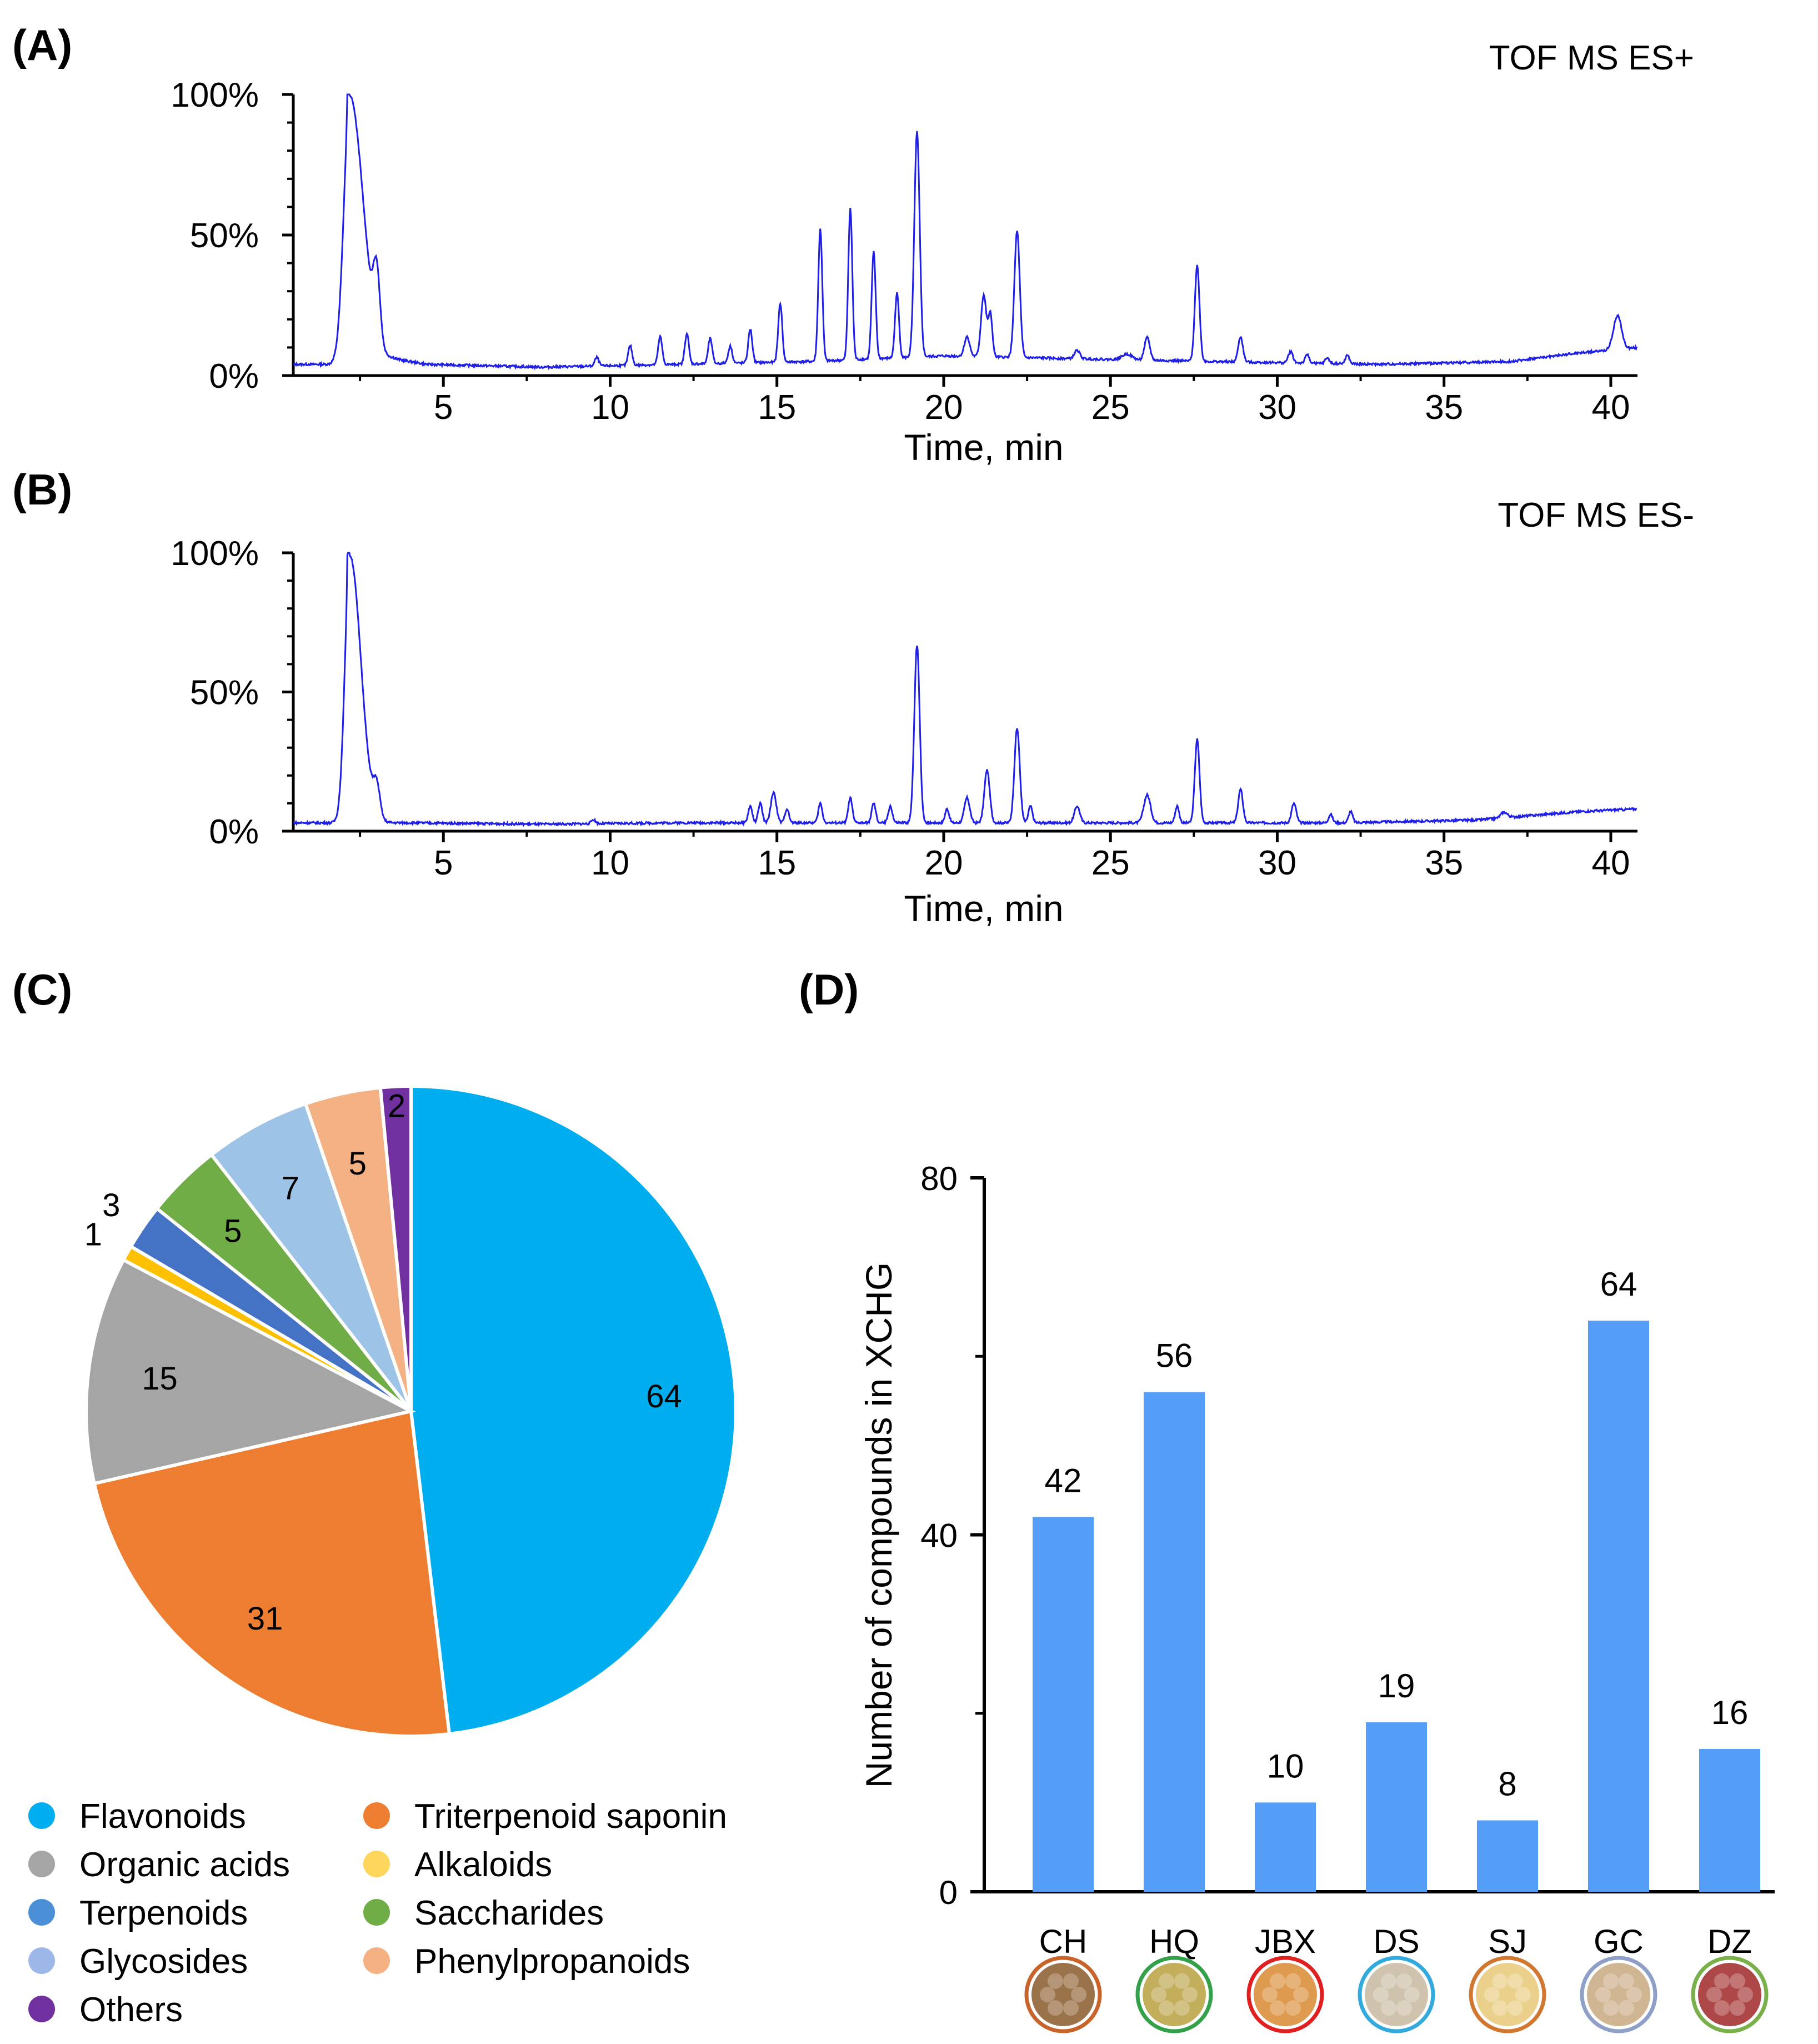 The image size is (1818, 2044). I want to click on bar-category-label: DZ, so click(1729, 1941).